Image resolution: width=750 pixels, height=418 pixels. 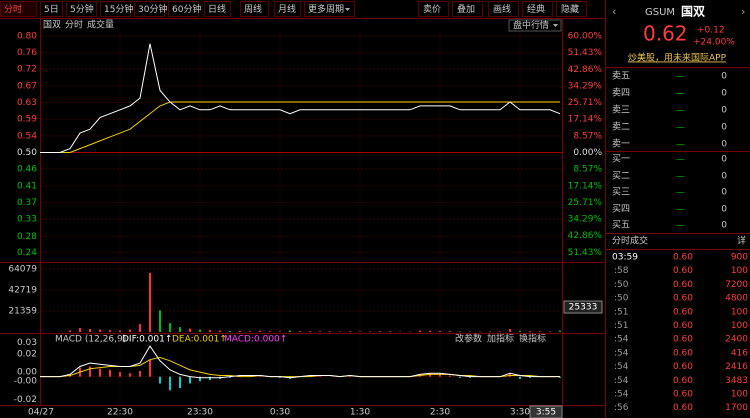 I want to click on tab-label: 15分钟, so click(x=118, y=9).